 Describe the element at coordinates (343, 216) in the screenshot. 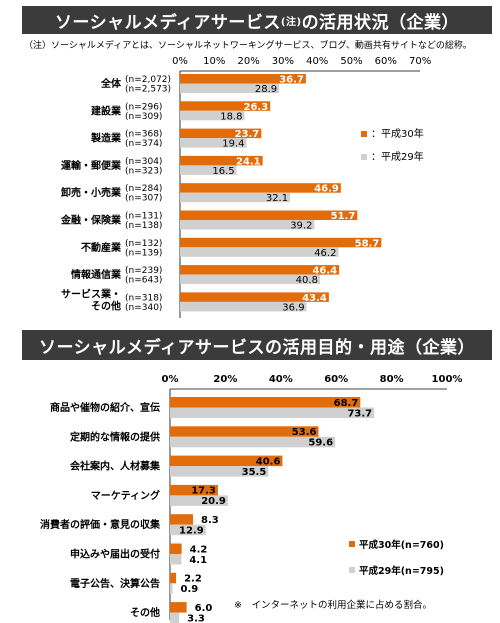

I see `data-label-h30: 51.7` at that location.